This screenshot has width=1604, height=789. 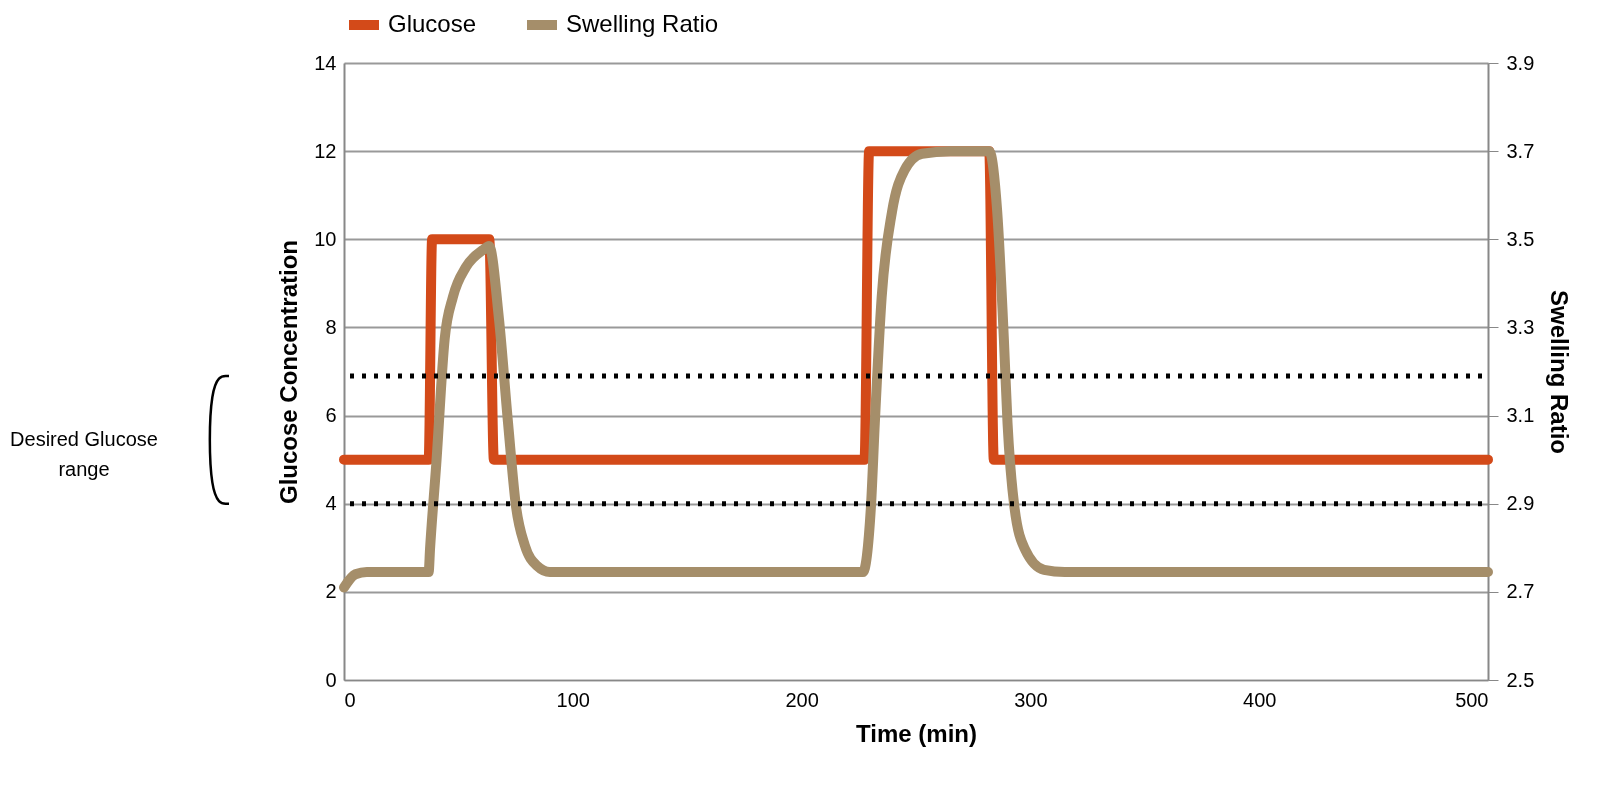 I want to click on x-tick-label: 100, so click(x=573, y=699).